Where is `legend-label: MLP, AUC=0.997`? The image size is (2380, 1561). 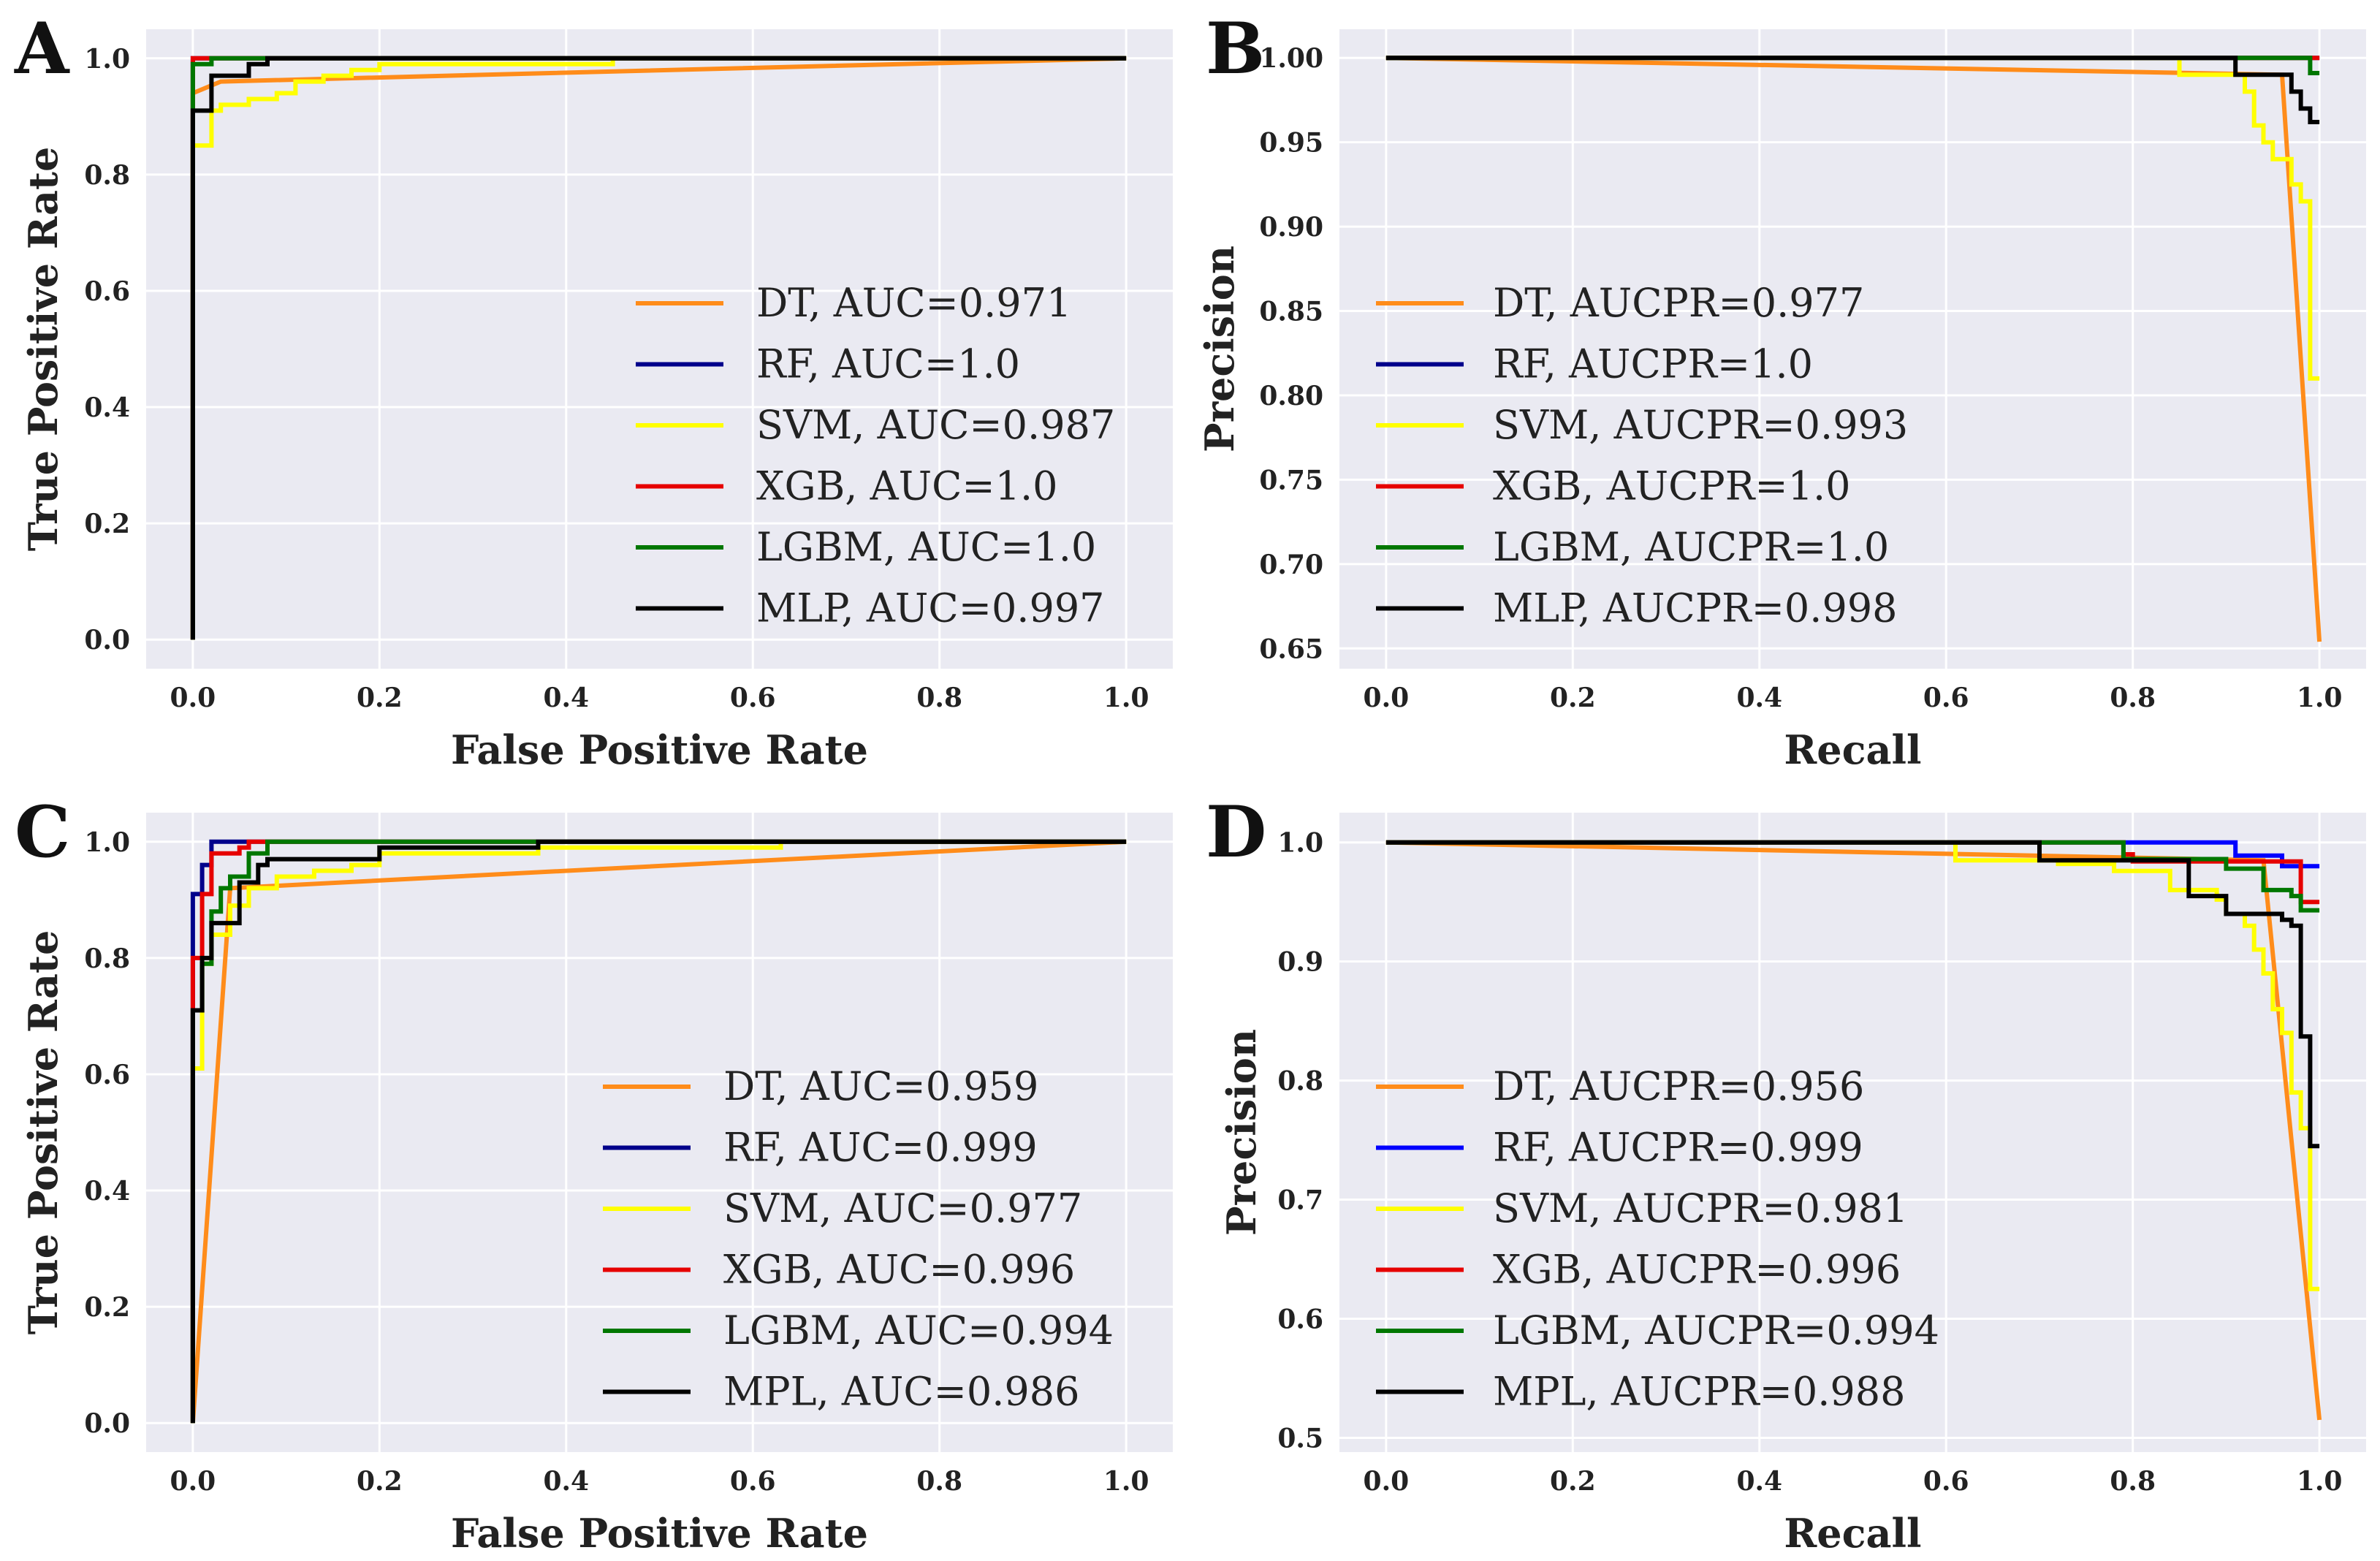
legend-label: MLP, AUC=0.997 is located at coordinates (930, 608).